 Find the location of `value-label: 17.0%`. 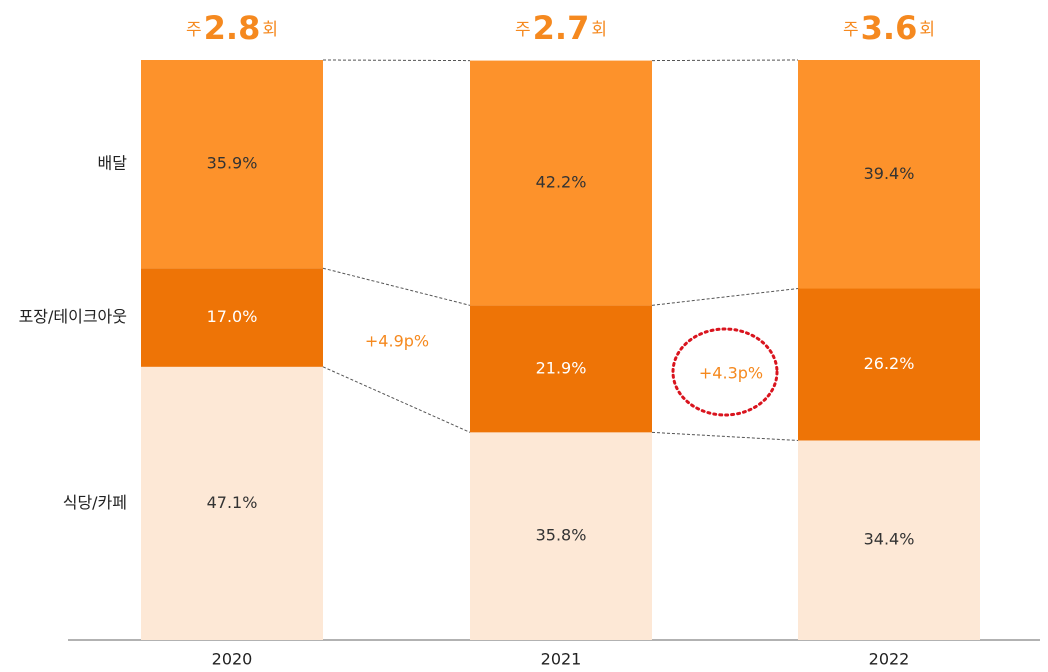

value-label: 17.0% is located at coordinates (232, 316).